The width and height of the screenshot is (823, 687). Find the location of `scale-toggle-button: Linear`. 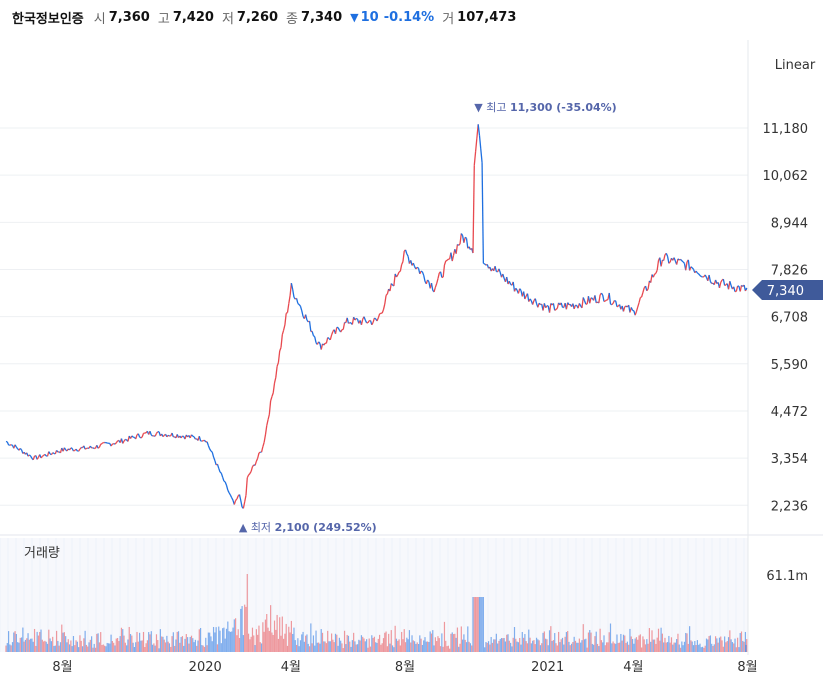

scale-toggle-button: Linear is located at coordinates (795, 65).